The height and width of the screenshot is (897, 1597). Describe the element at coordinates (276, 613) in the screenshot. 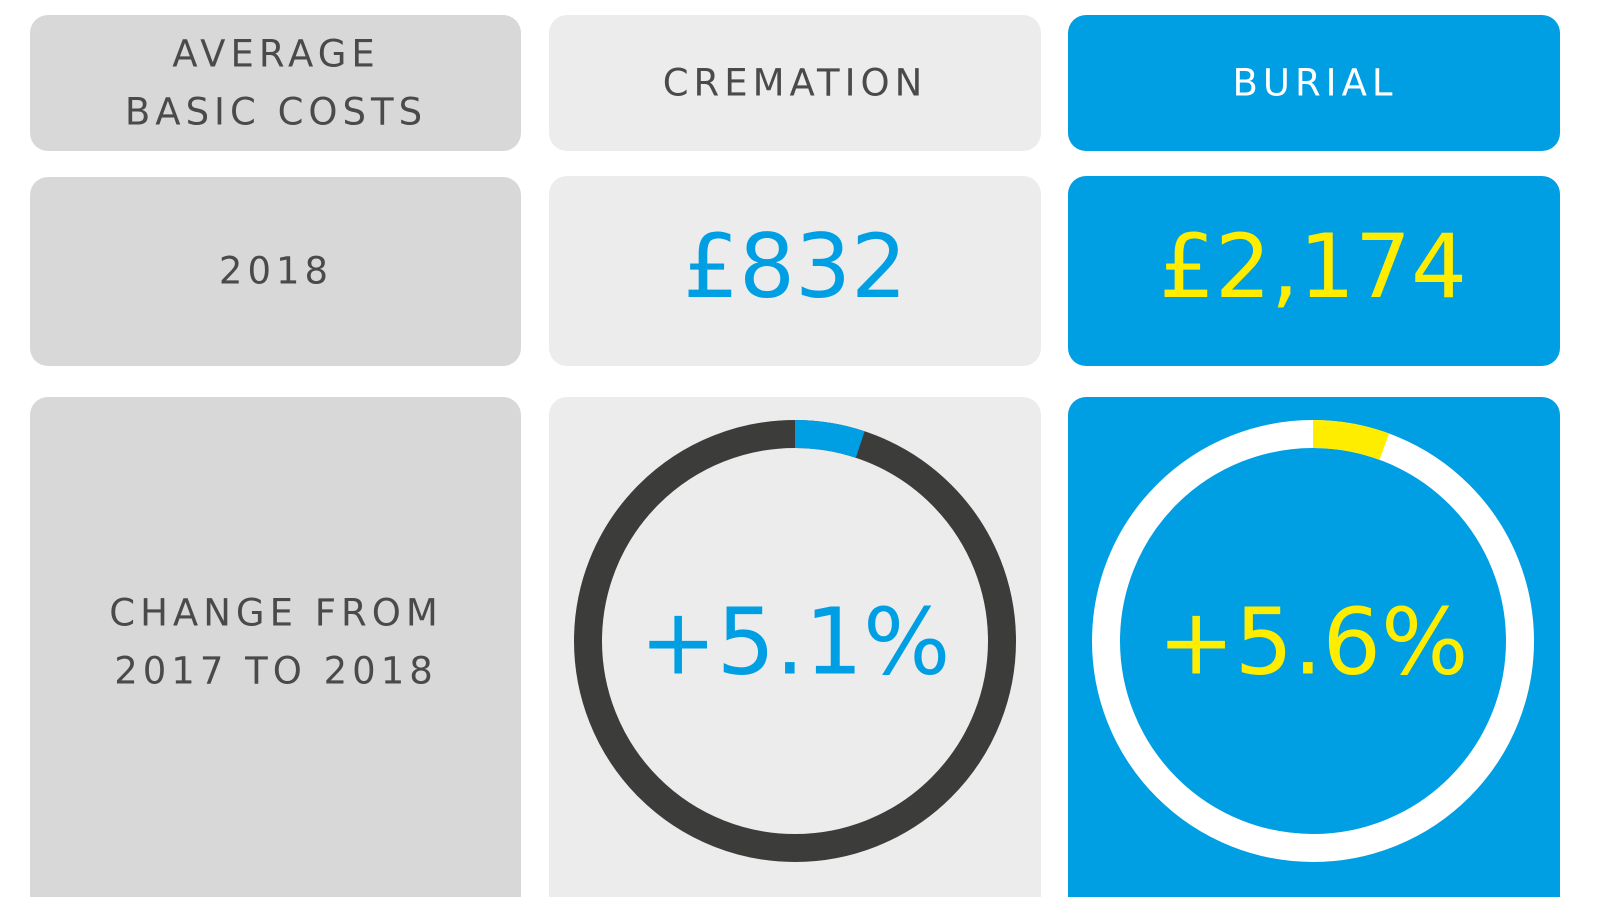

I see `row-label: CHANGE FROM` at that location.